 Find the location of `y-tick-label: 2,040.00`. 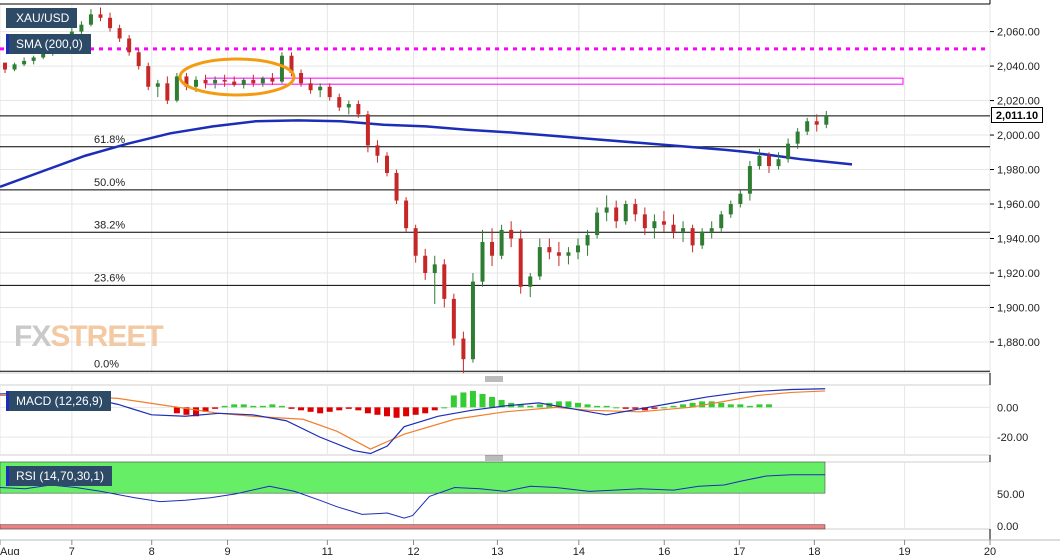

y-tick-label: 2,040.00 is located at coordinates (1018, 67).